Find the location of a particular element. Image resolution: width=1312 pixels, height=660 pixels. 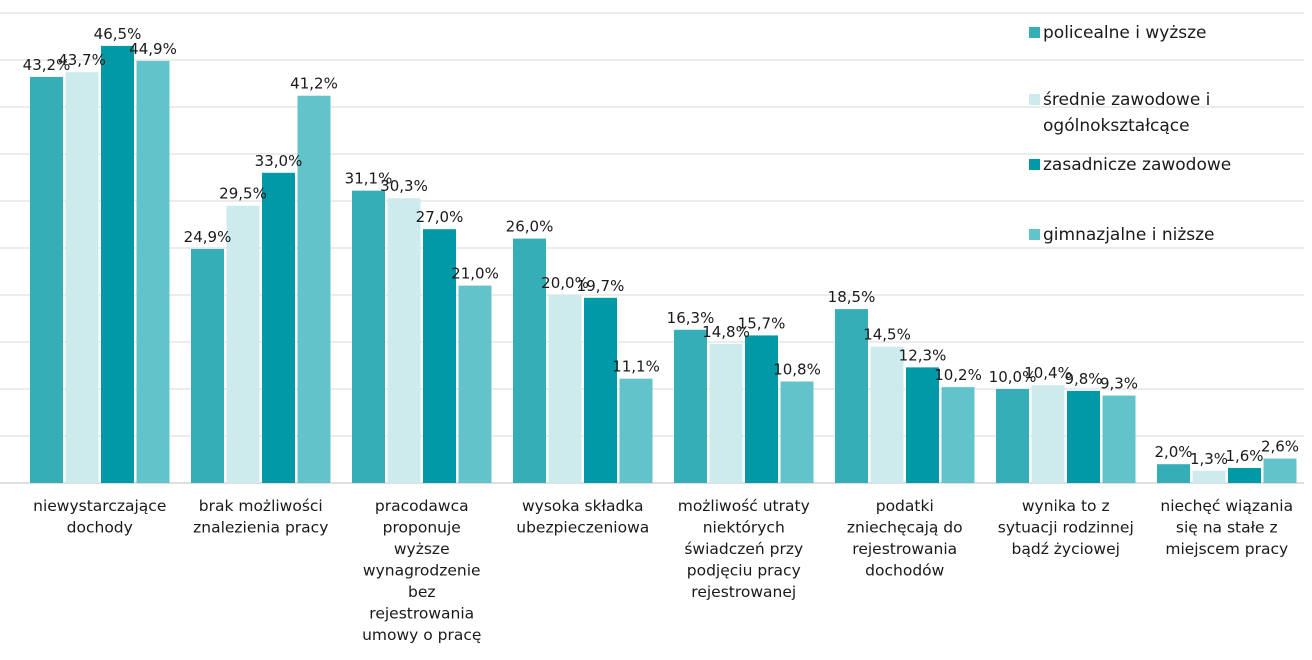

data-label: 20,0% is located at coordinates (565, 283).